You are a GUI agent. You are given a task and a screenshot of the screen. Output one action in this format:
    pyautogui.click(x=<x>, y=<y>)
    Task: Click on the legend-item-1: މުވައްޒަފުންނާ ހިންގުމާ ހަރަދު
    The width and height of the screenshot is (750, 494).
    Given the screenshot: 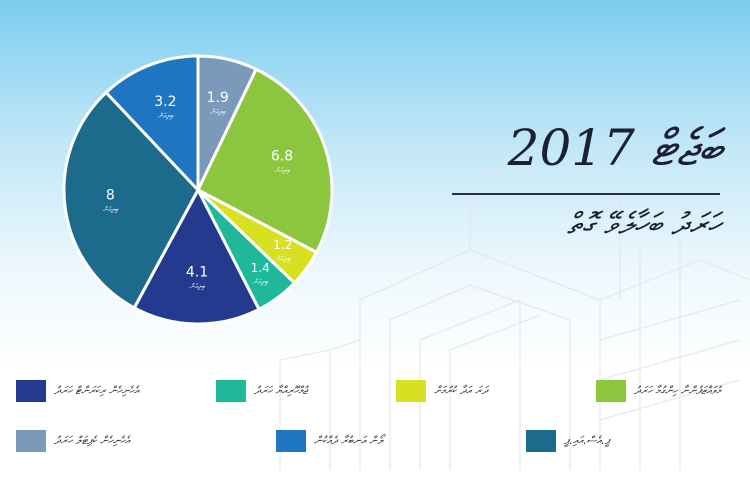 What is the action you would take?
    pyautogui.click(x=658, y=391)
    